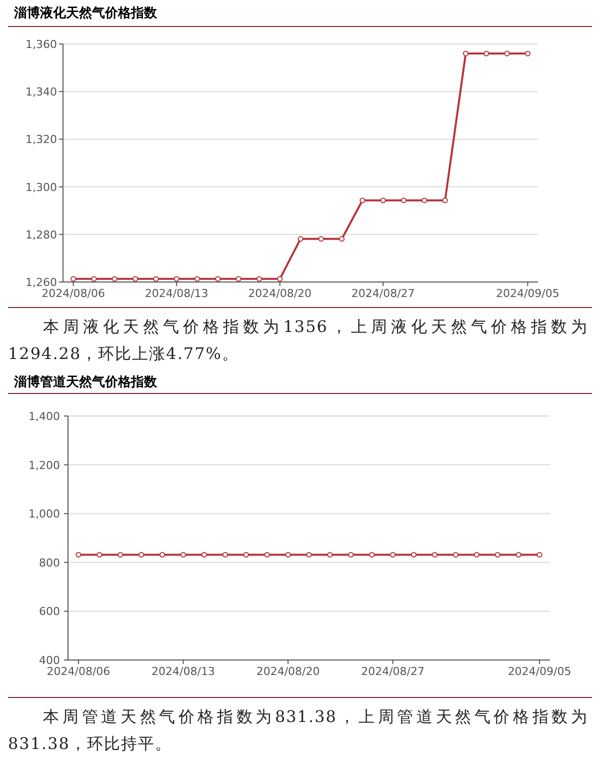 This screenshot has height=759, width=600. I want to click on y-tick-label: 800, so click(49, 563).